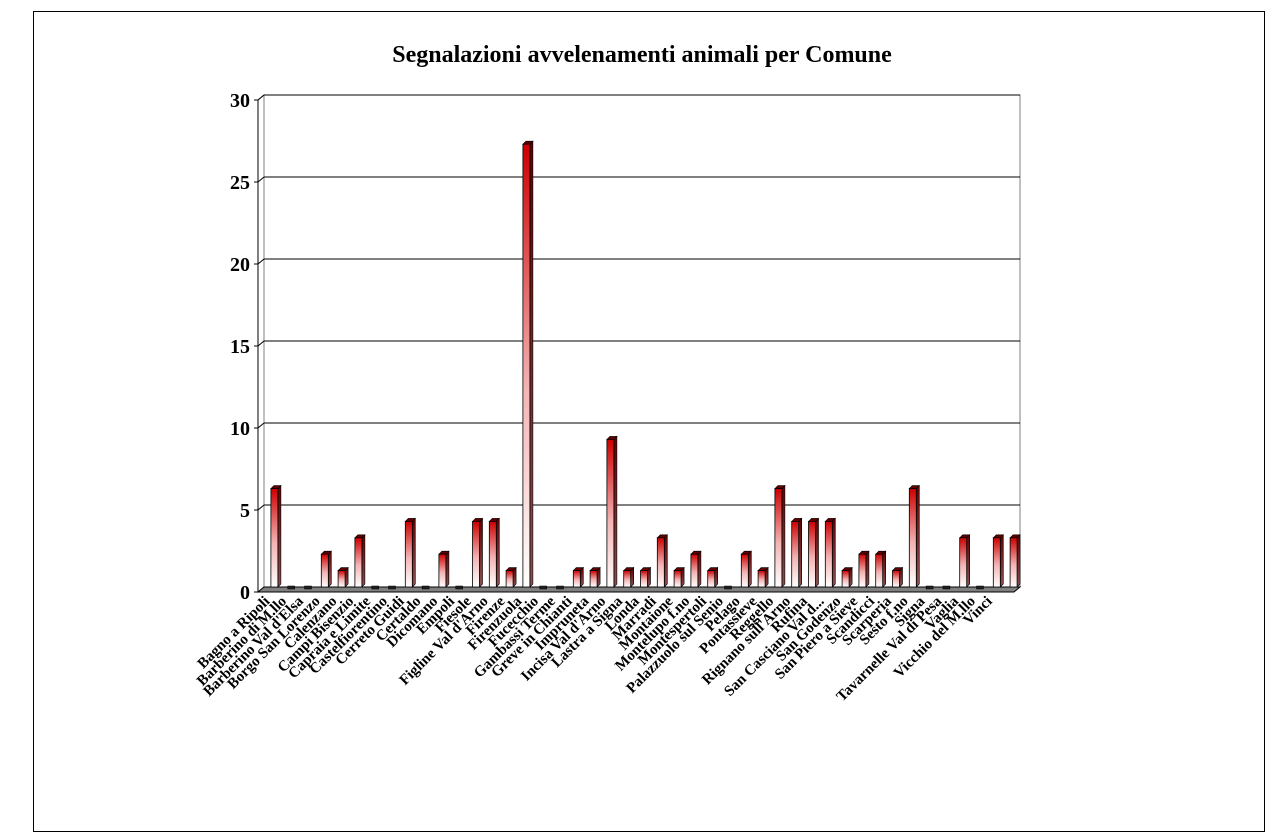 Image resolution: width=1272 pixels, height=834 pixels. Describe the element at coordinates (240, 265) in the screenshot. I see `y-tick-label: 20` at that location.